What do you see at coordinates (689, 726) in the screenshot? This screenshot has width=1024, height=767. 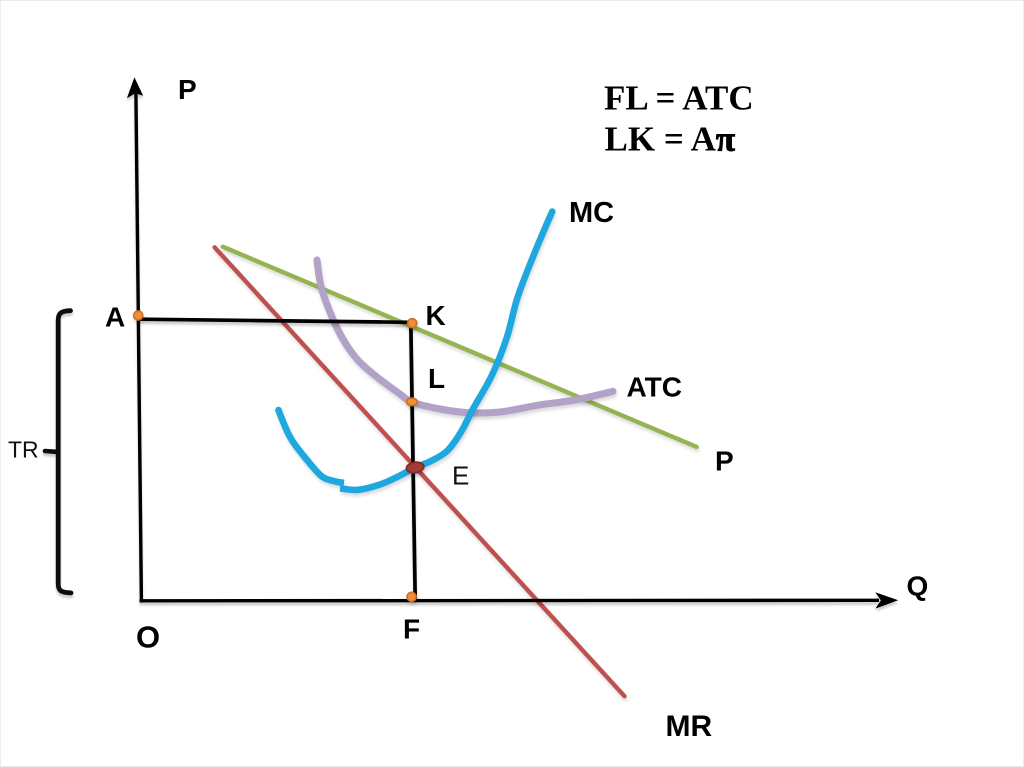 I see `svg-text: MR` at bounding box center [689, 726].